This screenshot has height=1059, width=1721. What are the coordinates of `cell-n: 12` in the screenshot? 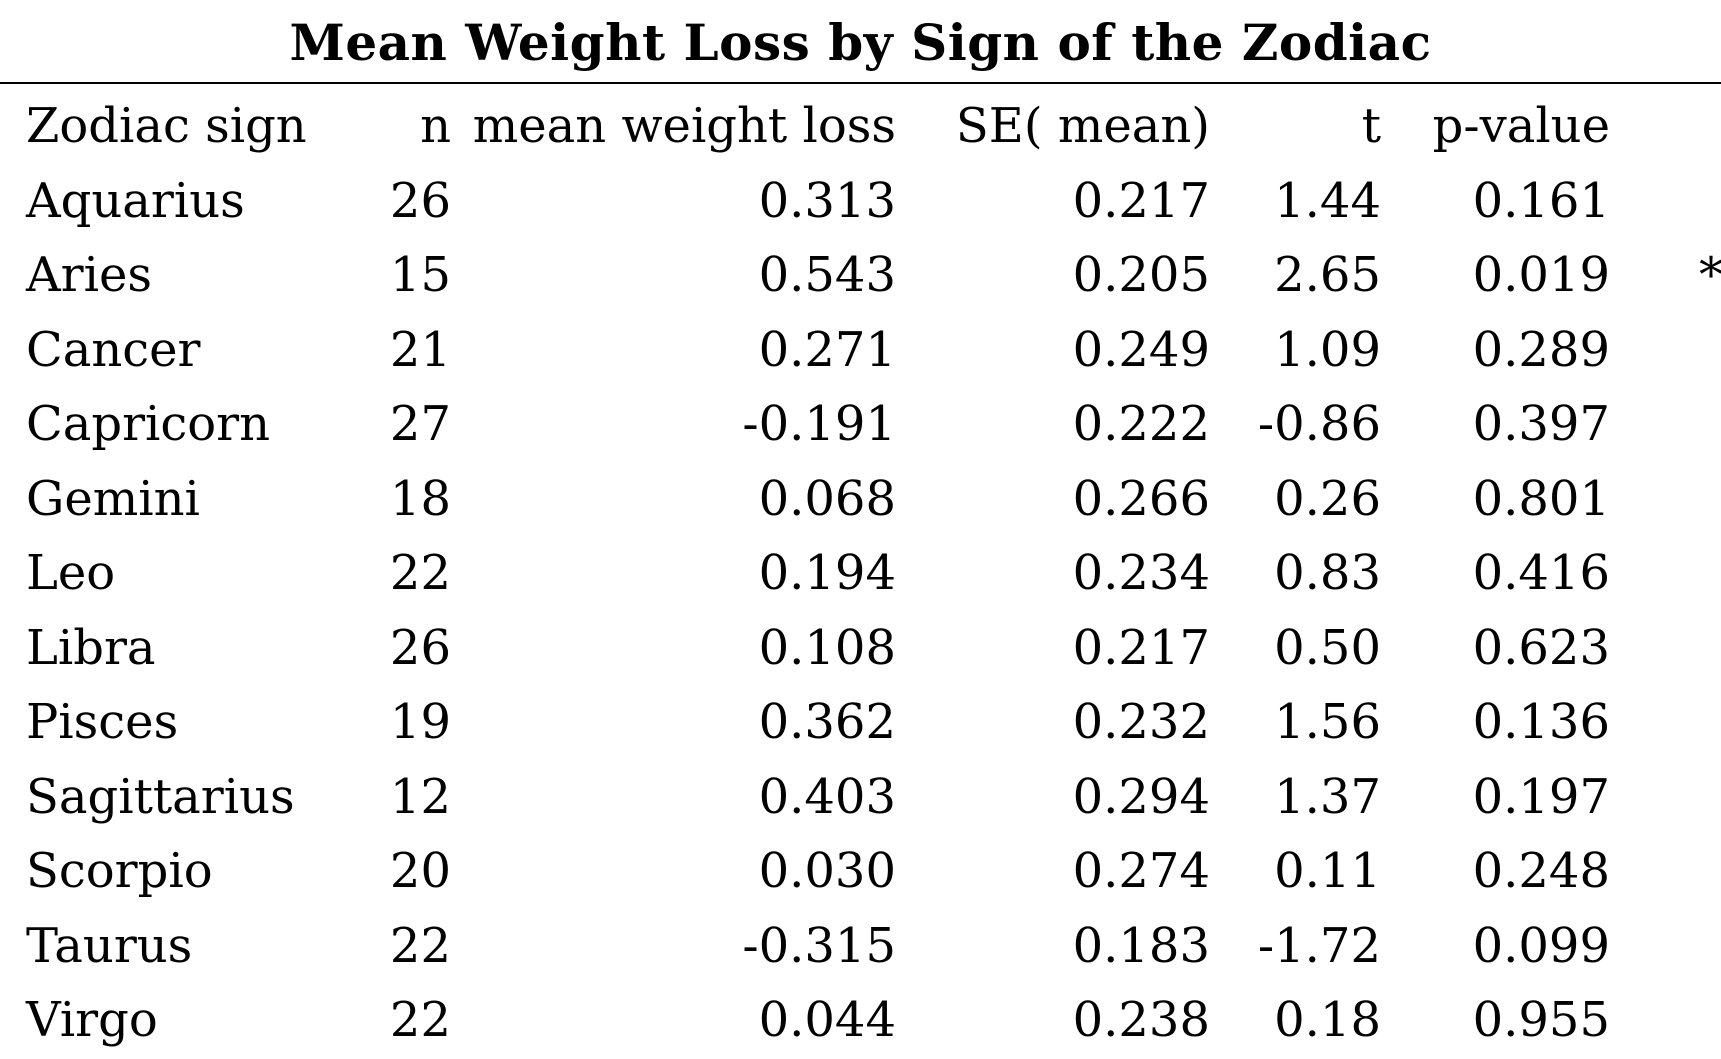 It's located at (420, 796).